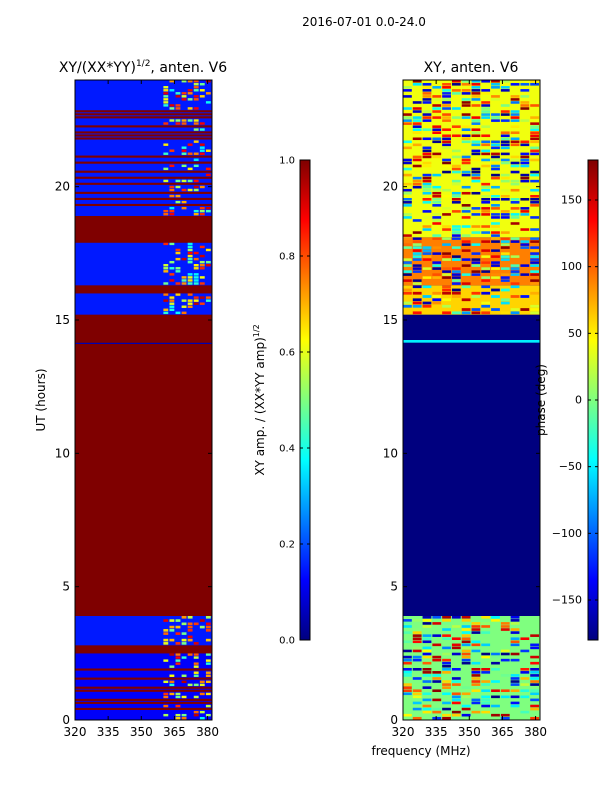 The height and width of the screenshot is (804, 600). I want to click on y-tick-label: 20, so click(62, 187).